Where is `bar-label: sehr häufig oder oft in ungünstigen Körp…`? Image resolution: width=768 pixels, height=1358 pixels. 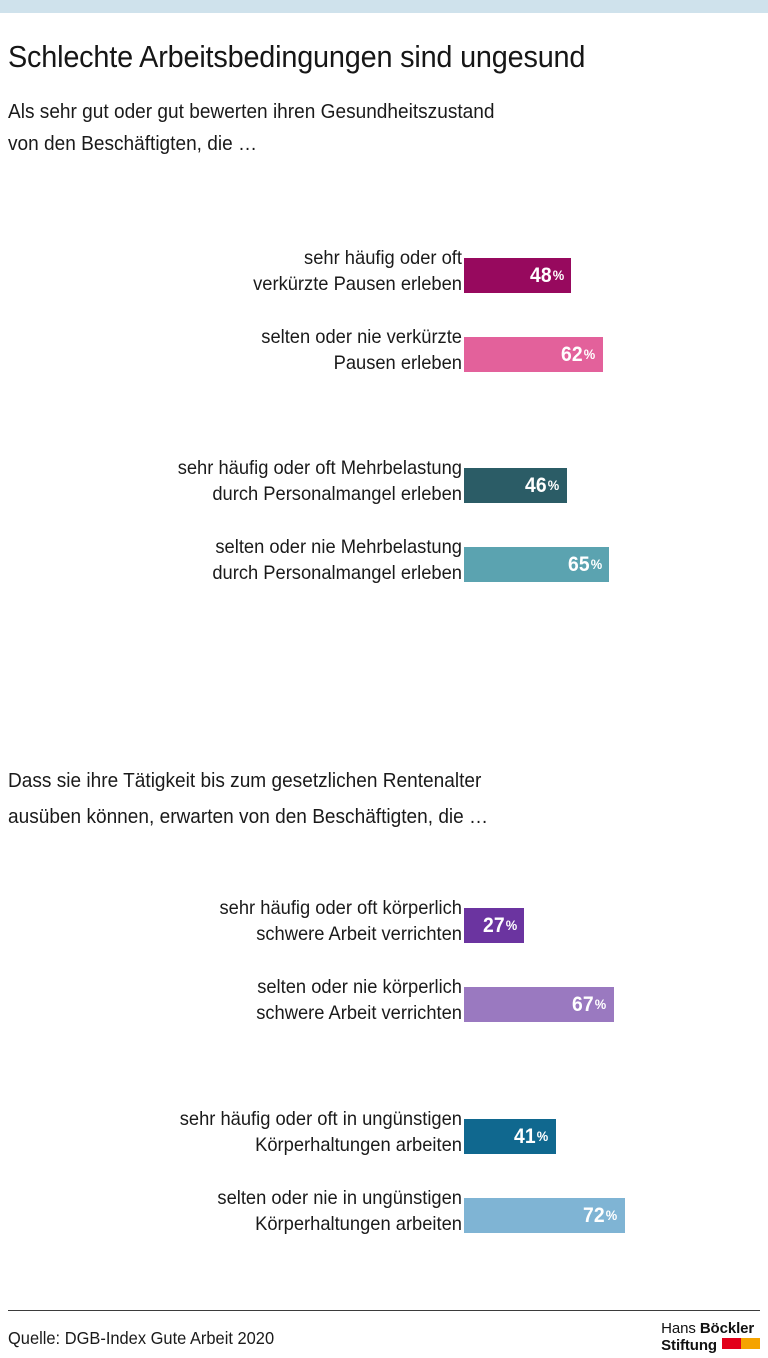 bar-label: sehr häufig oder oft in ungünstigen Körp… is located at coordinates (320, 1132).